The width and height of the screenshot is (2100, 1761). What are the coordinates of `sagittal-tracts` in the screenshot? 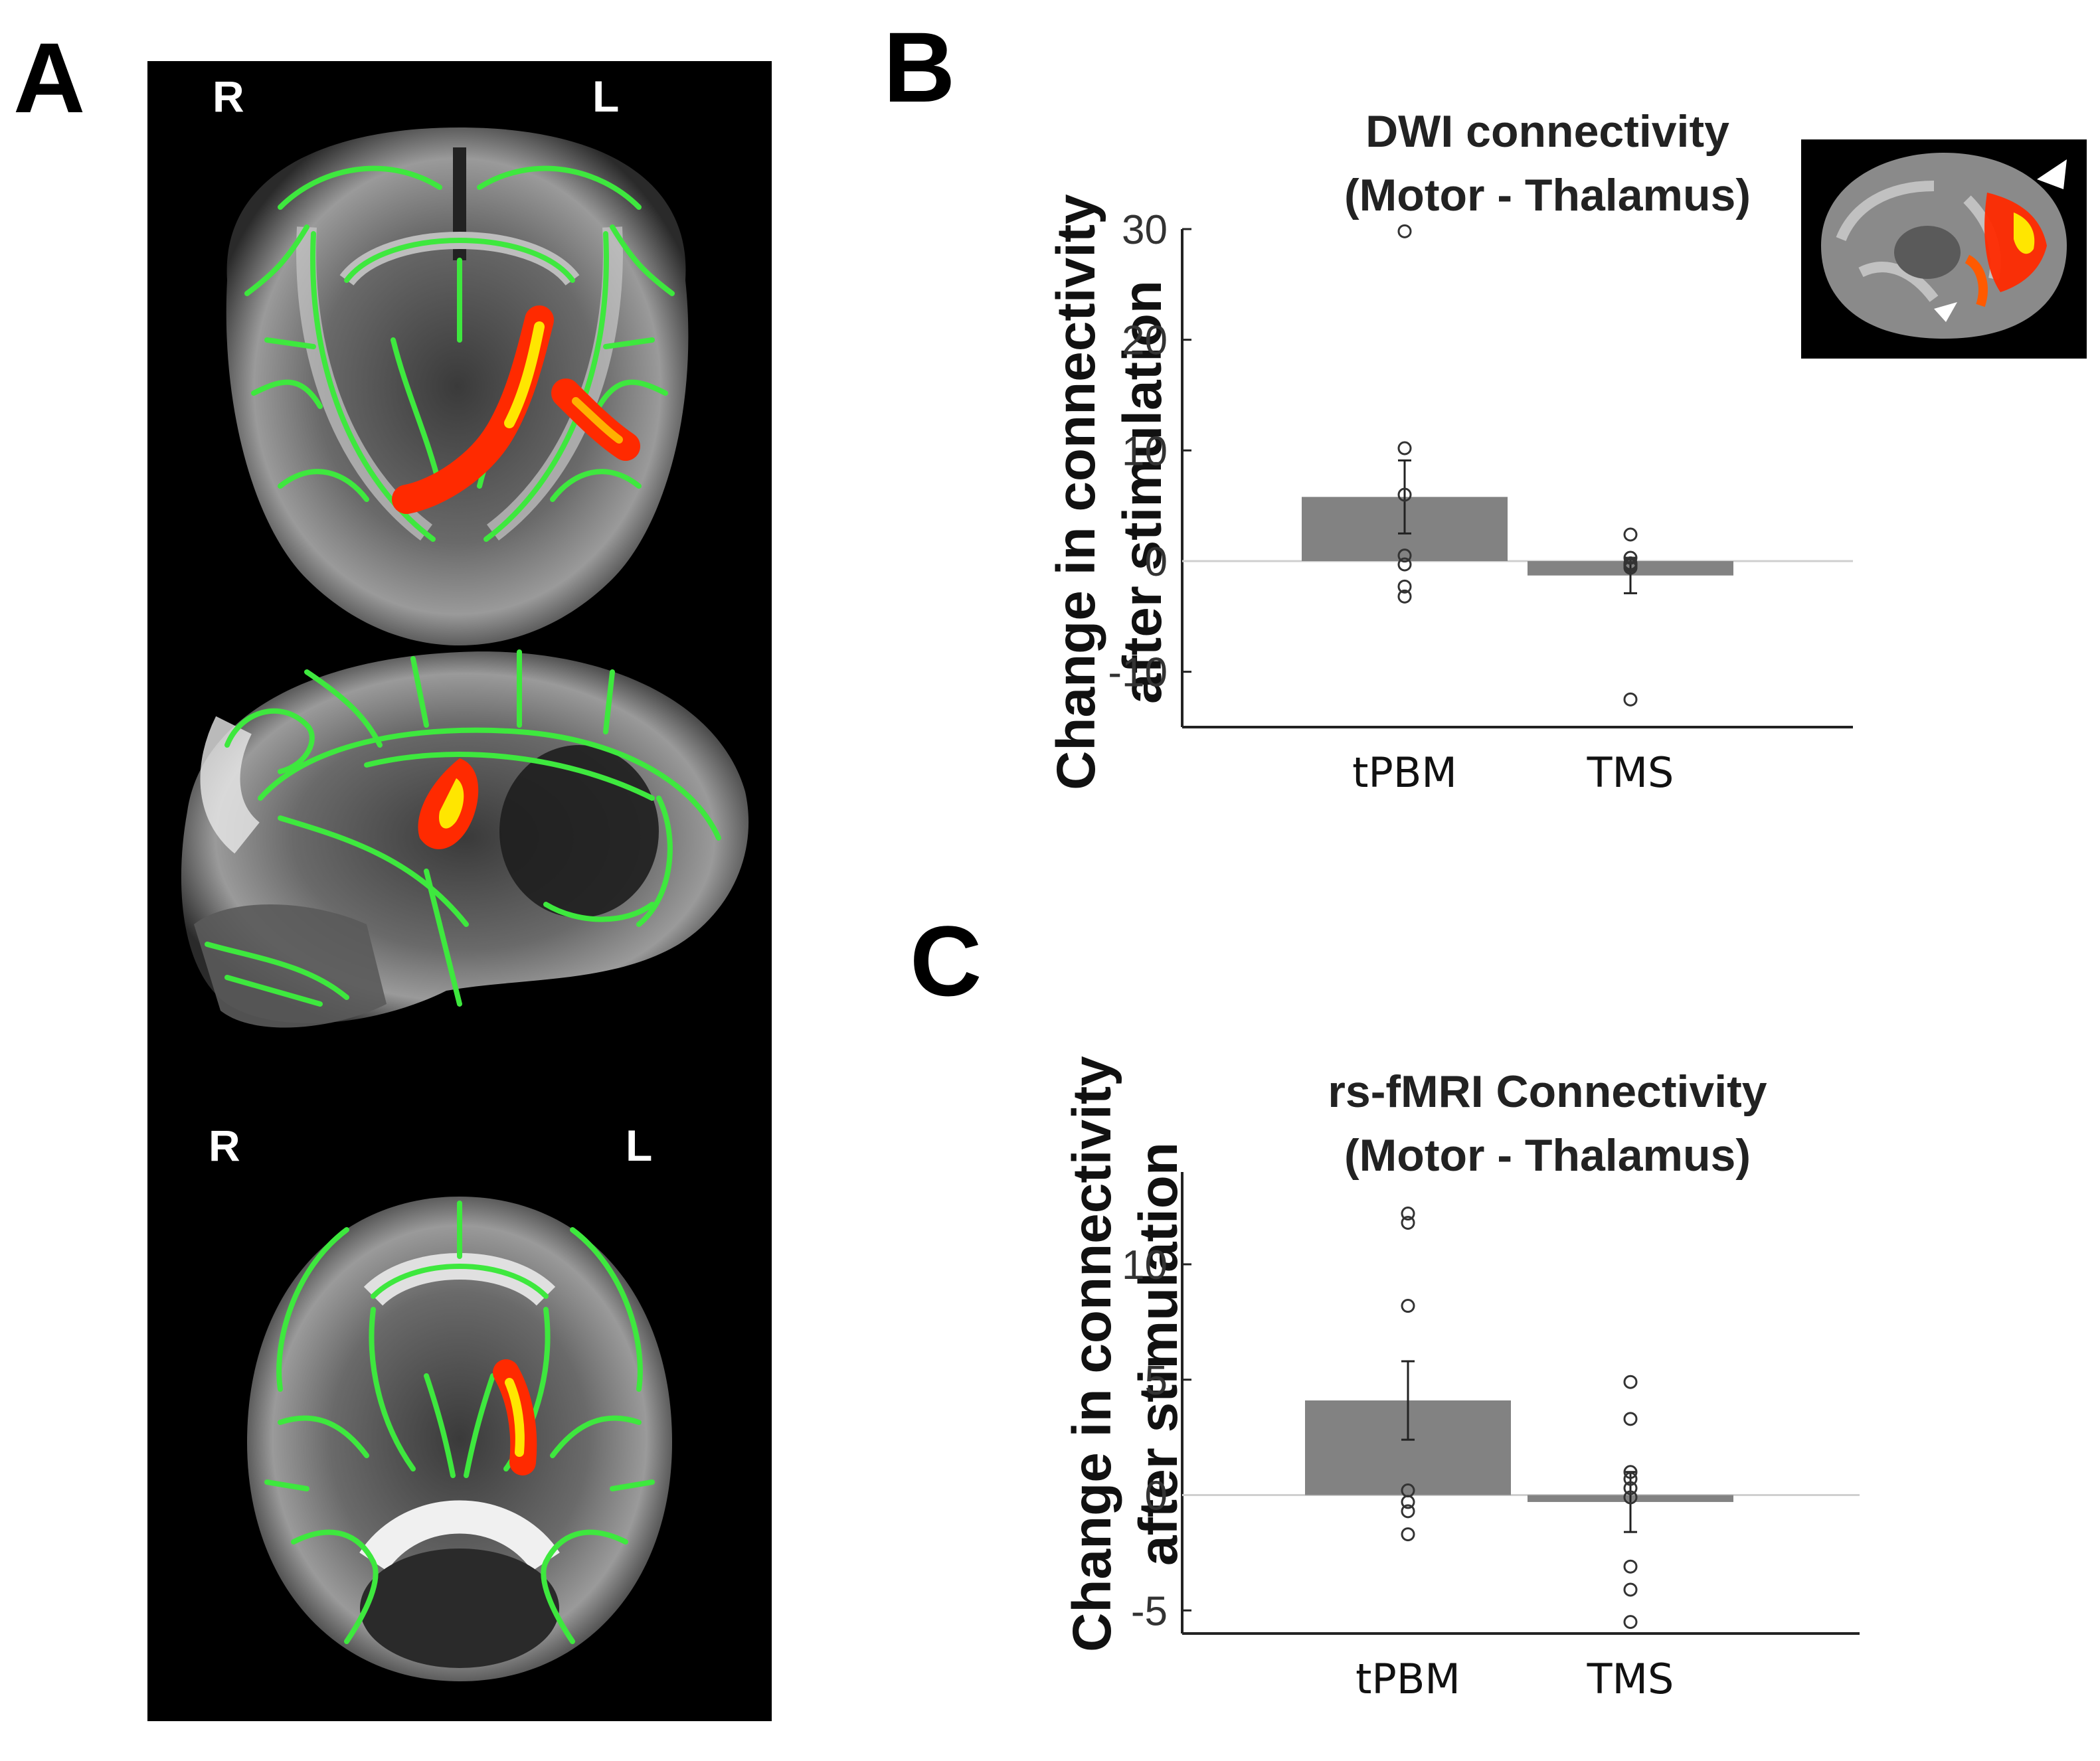 It's located at (463, 828).